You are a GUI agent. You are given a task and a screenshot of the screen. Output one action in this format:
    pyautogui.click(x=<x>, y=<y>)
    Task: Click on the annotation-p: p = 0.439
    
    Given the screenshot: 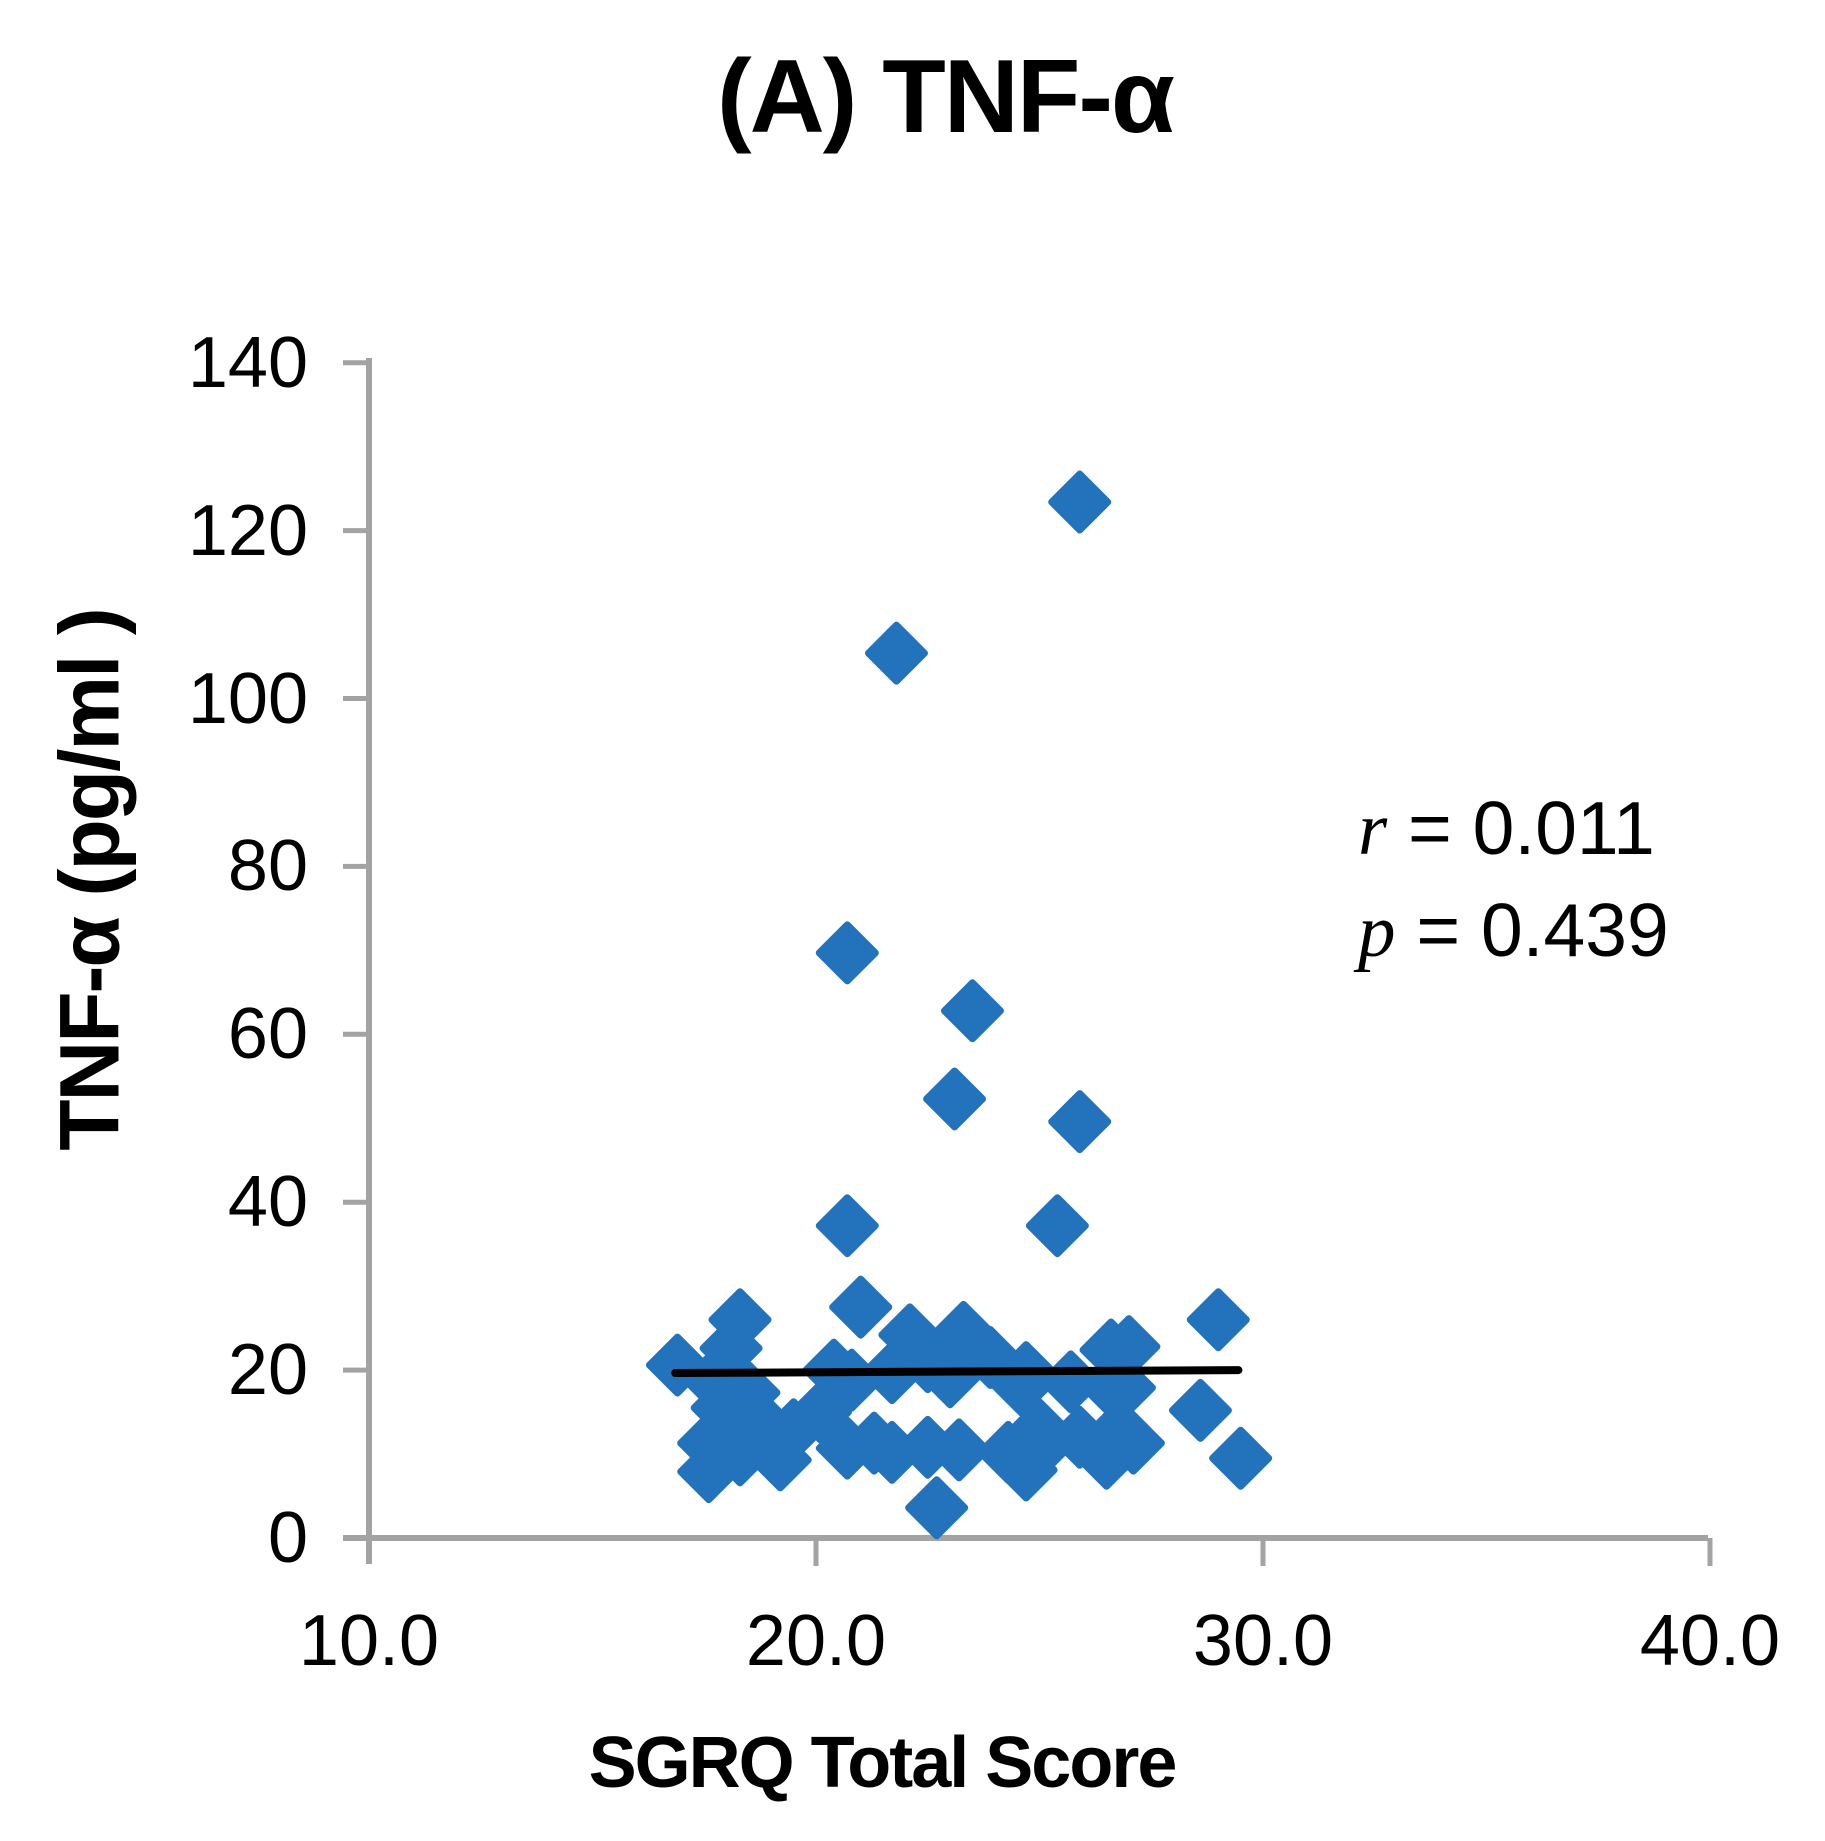 What is the action you would take?
    pyautogui.click(x=1513, y=931)
    